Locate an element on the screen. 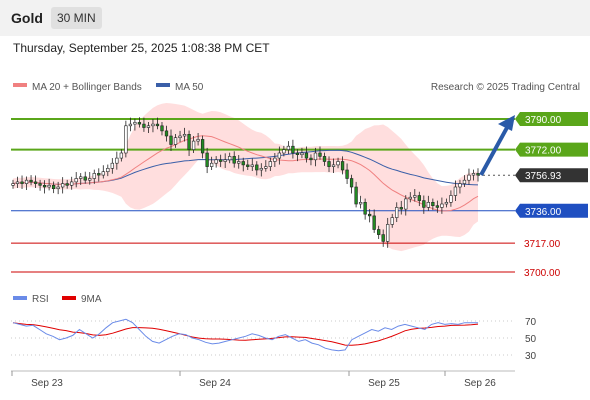 Image resolution: width=590 pixels, height=400 pixels. x-label-Sep-25: Sep 25 is located at coordinates (384, 383).